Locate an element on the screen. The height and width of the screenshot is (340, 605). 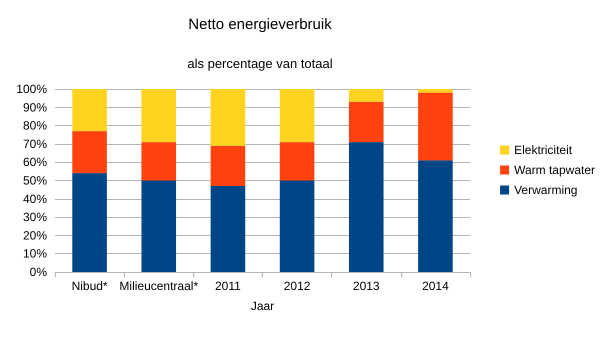
x-tick-label: 2013 is located at coordinates (366, 286).